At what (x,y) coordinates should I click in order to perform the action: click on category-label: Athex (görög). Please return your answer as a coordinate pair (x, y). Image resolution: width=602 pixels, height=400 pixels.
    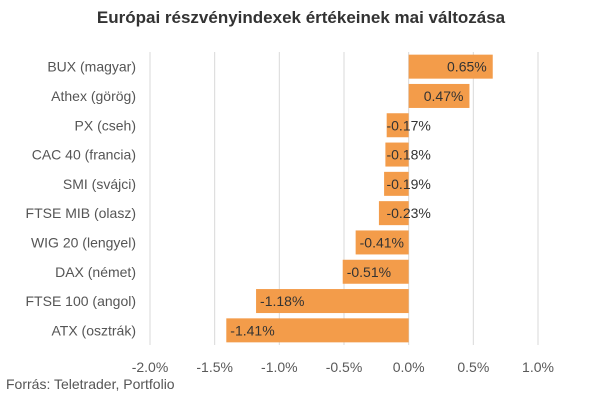
    Looking at the image, I should click on (93, 96).